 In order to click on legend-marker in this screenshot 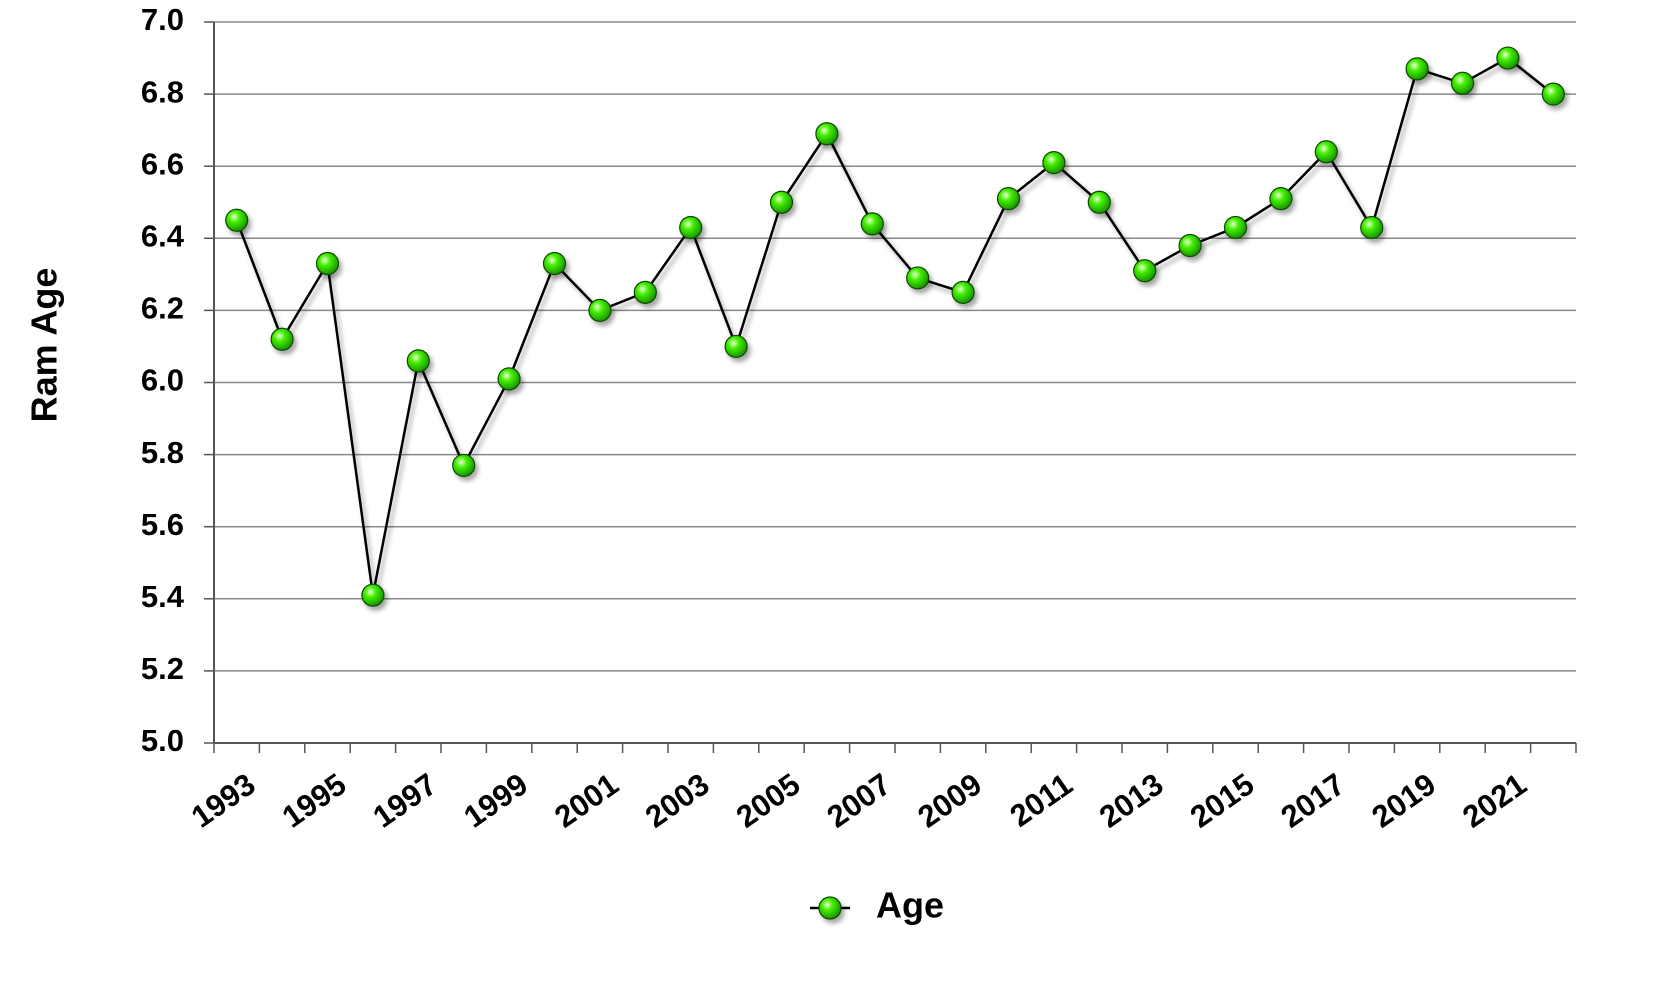, I will do `click(830, 908)`.